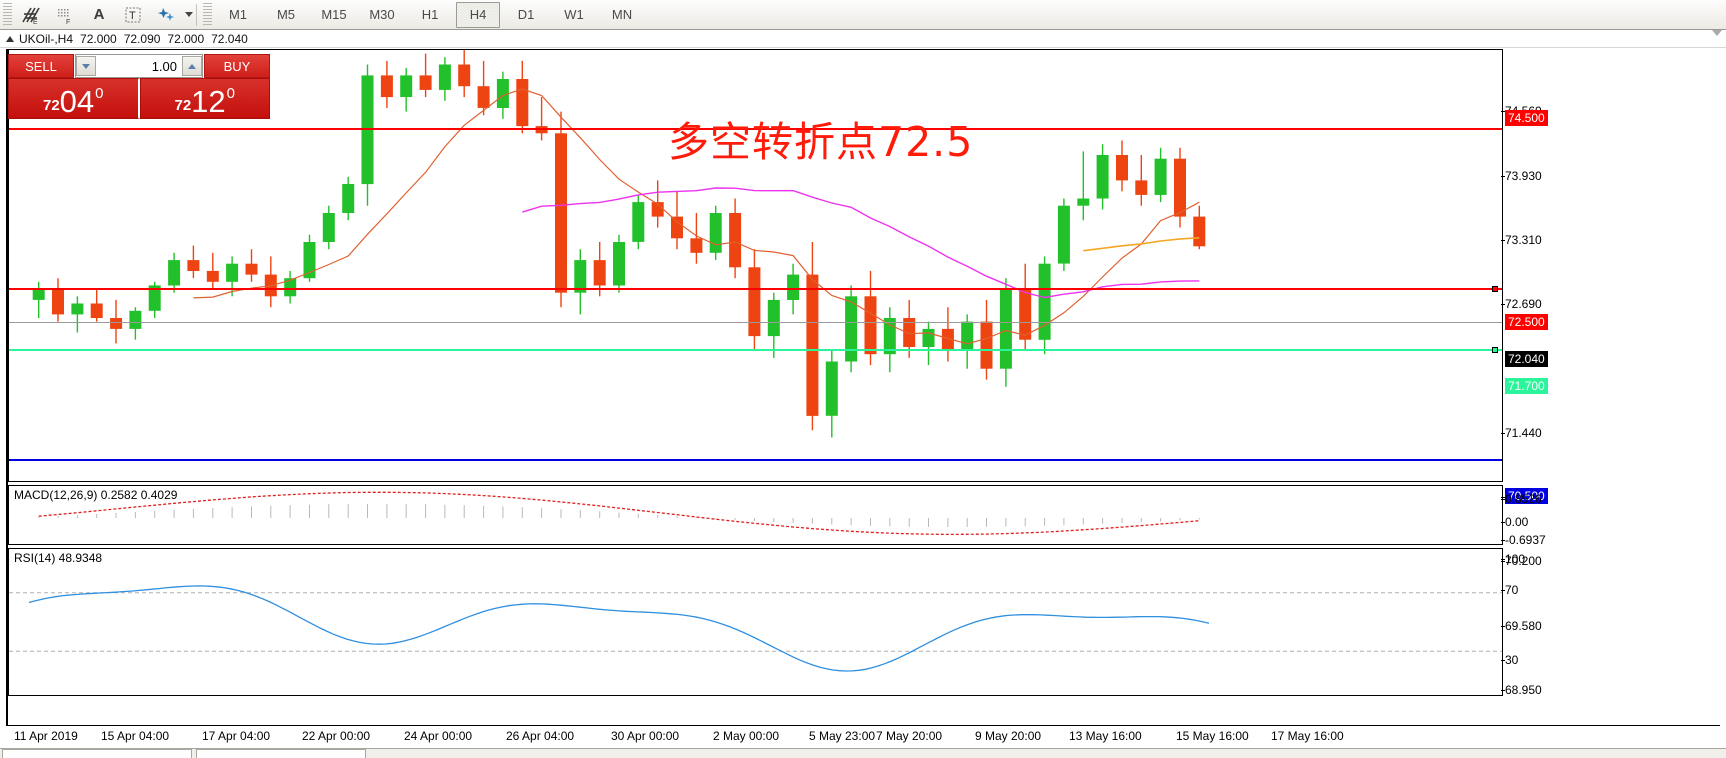  I want to click on objects-dropdown-caret, so click(189, 14).